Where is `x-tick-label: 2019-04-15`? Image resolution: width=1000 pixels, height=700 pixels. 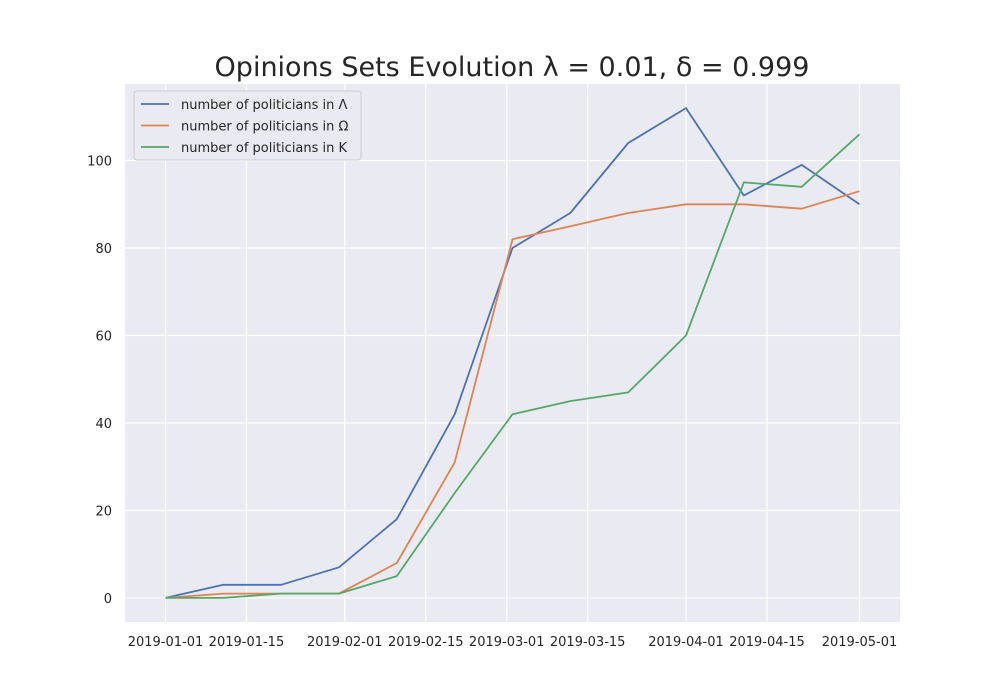 x-tick-label: 2019-04-15 is located at coordinates (767, 642).